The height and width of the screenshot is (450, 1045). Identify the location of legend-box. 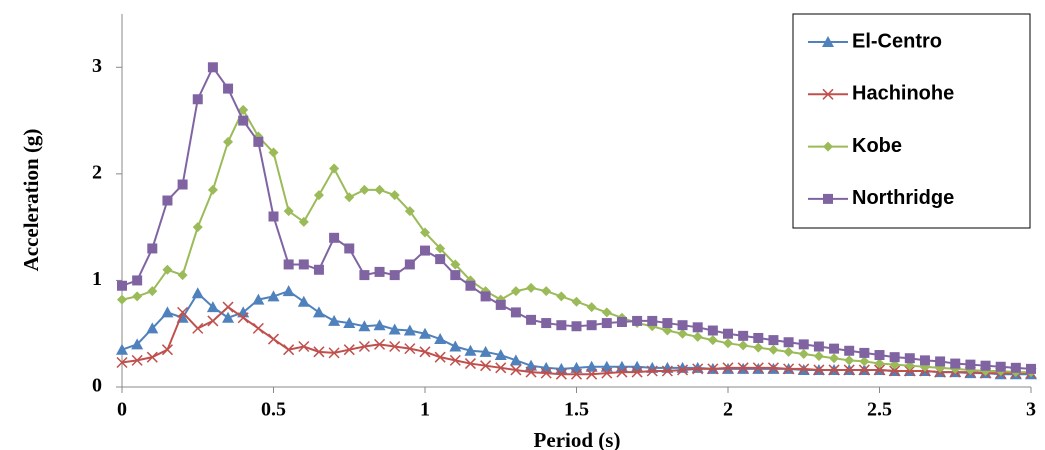
(911, 121).